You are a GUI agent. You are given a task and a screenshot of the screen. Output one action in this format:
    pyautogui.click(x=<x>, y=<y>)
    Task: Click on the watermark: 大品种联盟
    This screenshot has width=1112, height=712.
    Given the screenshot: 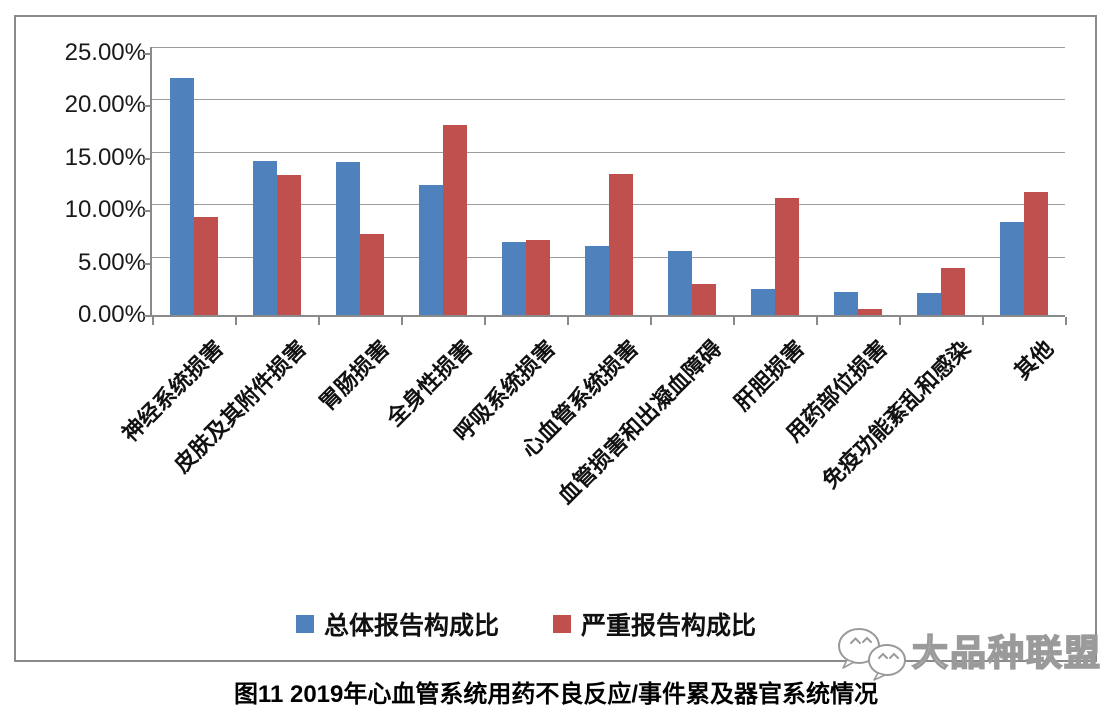 What is the action you would take?
    pyautogui.click(x=968, y=653)
    